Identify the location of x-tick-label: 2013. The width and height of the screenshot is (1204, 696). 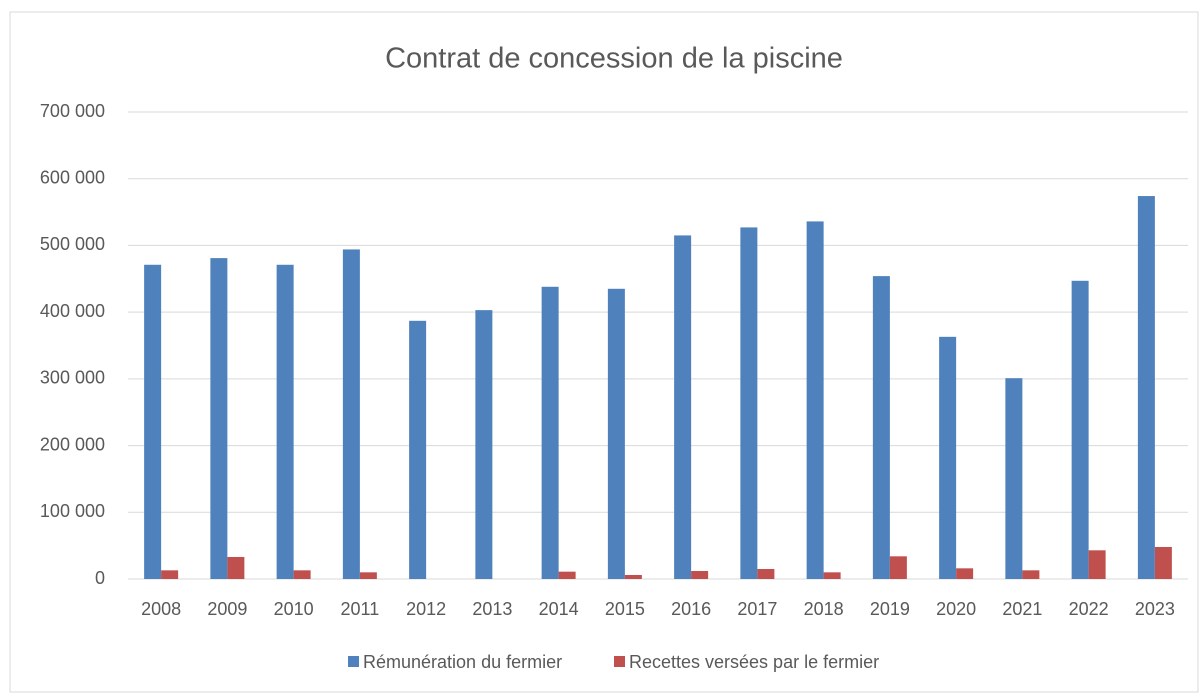
(492, 609).